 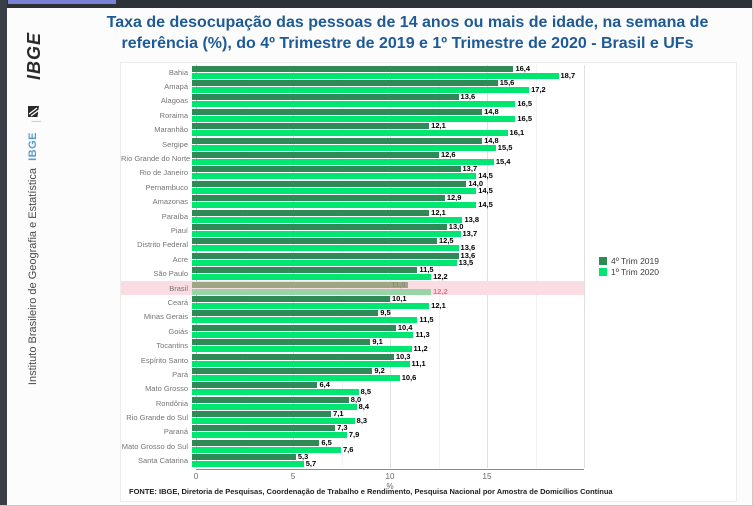 I want to click on chart-row: Minas Gerais 9,5 11,5, so click(x=352, y=316).